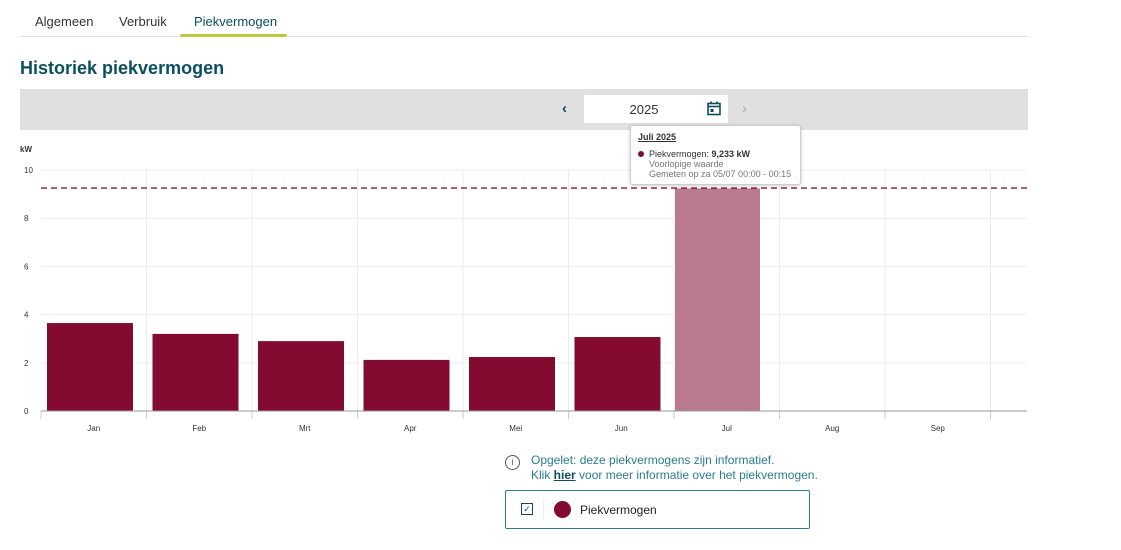  What do you see at coordinates (90, 367) in the screenshot?
I see `bar-jan` at bounding box center [90, 367].